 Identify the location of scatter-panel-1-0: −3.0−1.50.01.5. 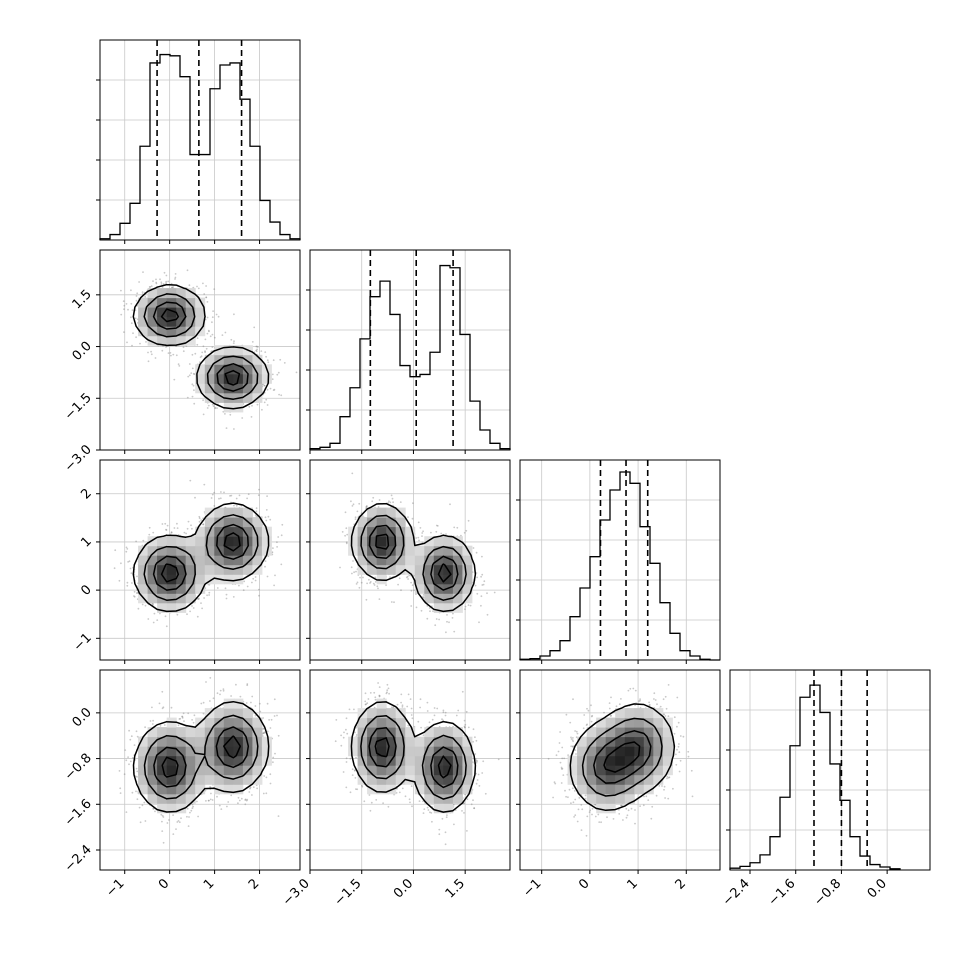
(181, 362).